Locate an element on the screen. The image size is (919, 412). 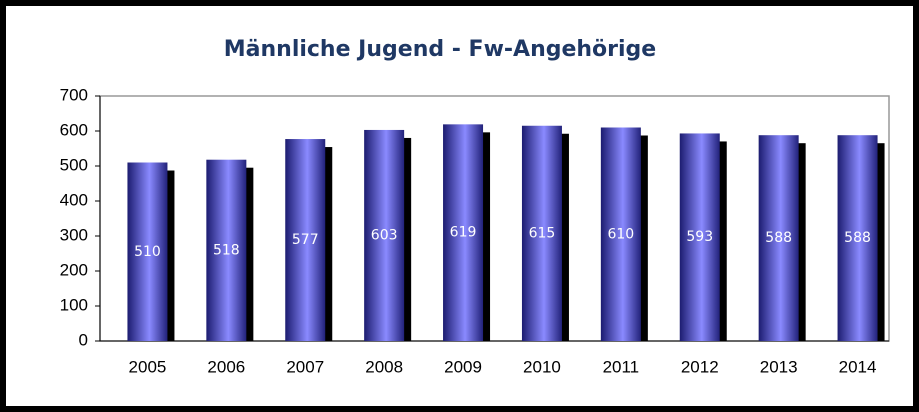
x-tick-label: 2011 is located at coordinates (621, 366).